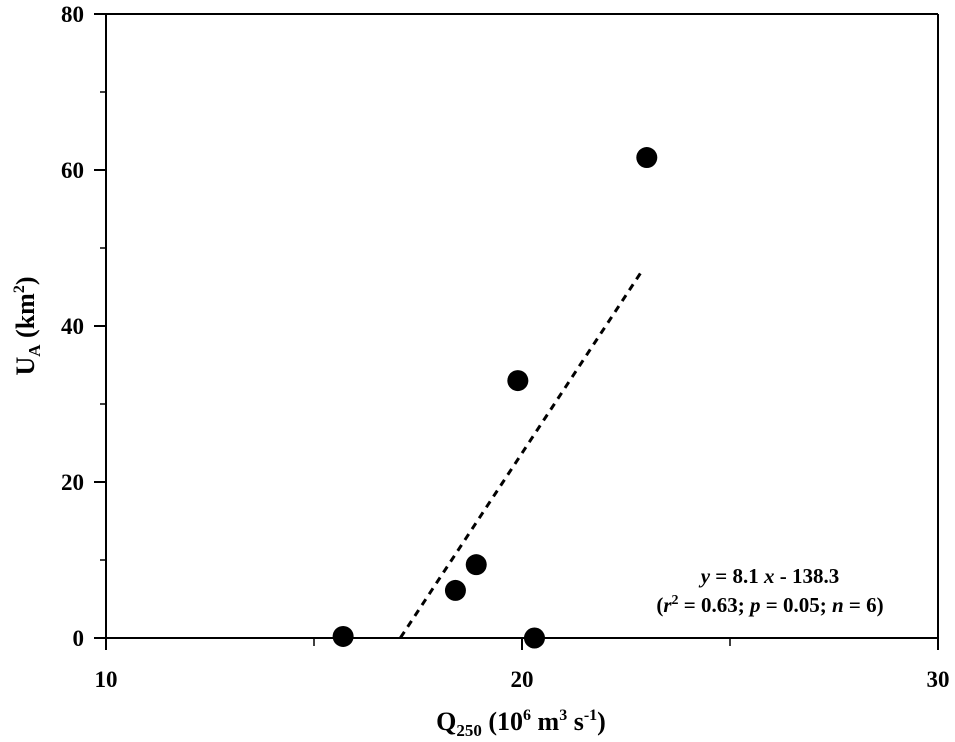 This screenshot has width=955, height=742. Describe the element at coordinates (72, 14) in the screenshot. I see `y-tick-label: 80` at that location.